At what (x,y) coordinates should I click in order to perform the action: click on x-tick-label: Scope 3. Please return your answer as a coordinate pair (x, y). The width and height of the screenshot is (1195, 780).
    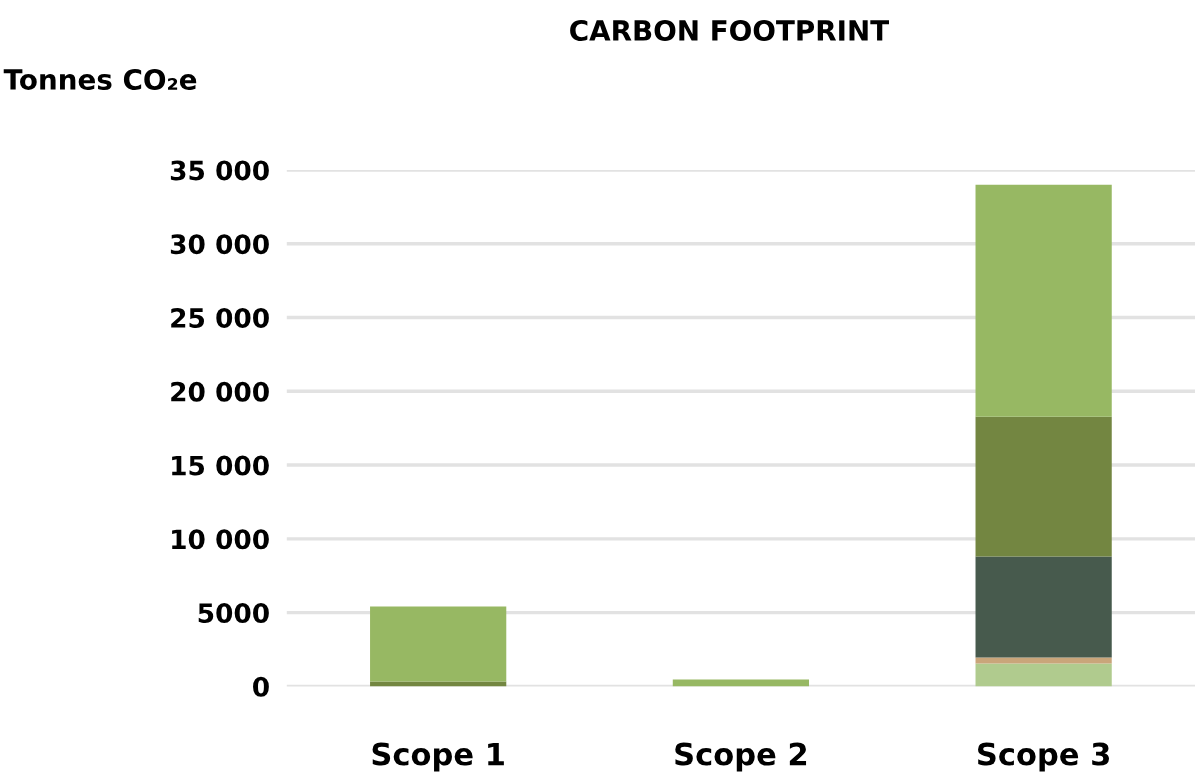
    Looking at the image, I should click on (1044, 757).